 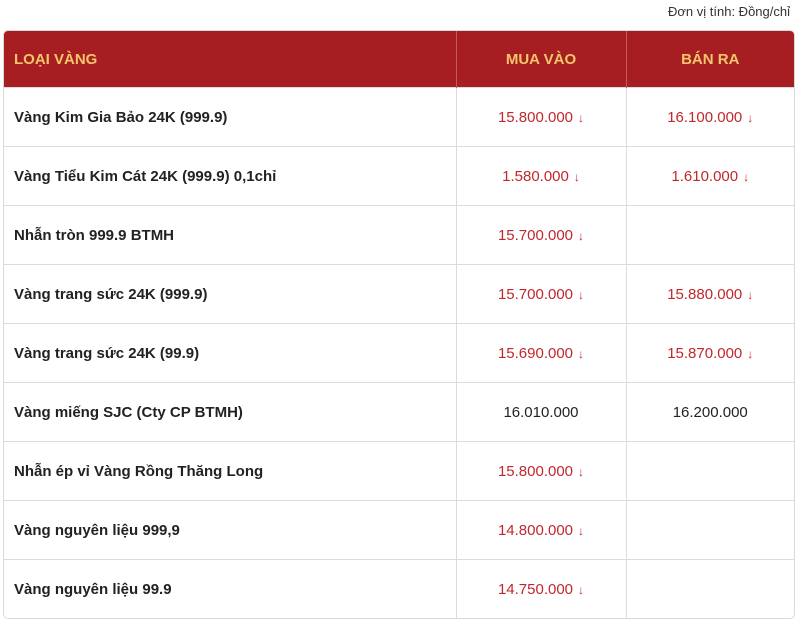 I want to click on gold-name: Nhẫn ép vỉ Vàng Rồng Thăng Long, so click(x=230, y=471).